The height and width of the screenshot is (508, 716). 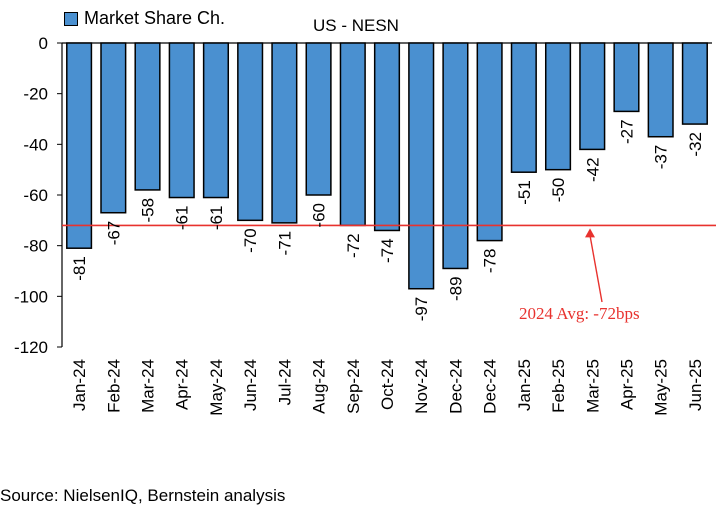 I want to click on data-label: -81, so click(x=79, y=268).